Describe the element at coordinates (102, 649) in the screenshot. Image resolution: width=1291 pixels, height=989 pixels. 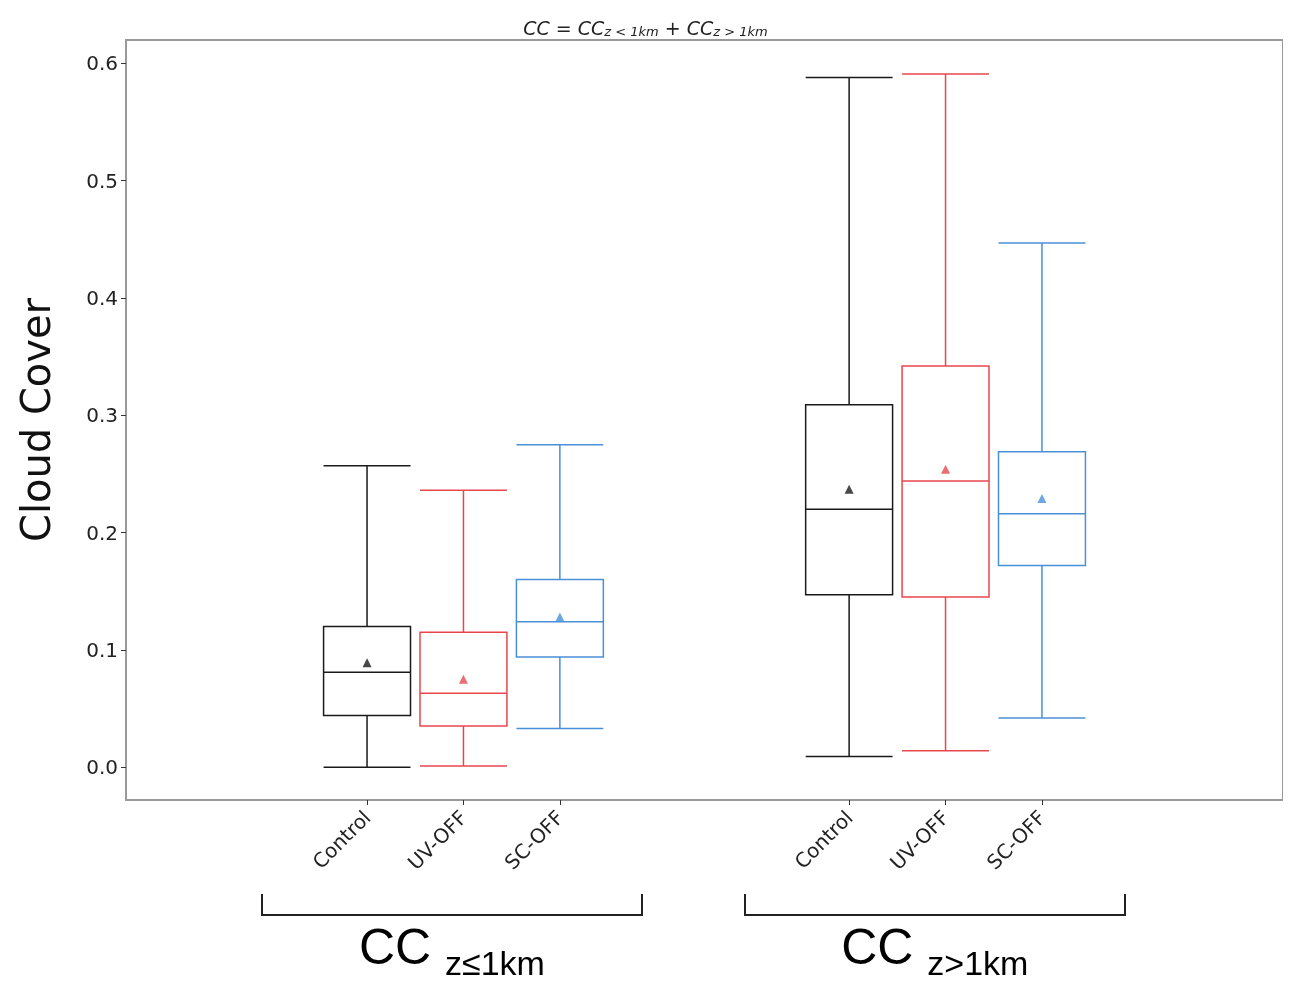
I see `y-tick-label: 0.1` at that location.